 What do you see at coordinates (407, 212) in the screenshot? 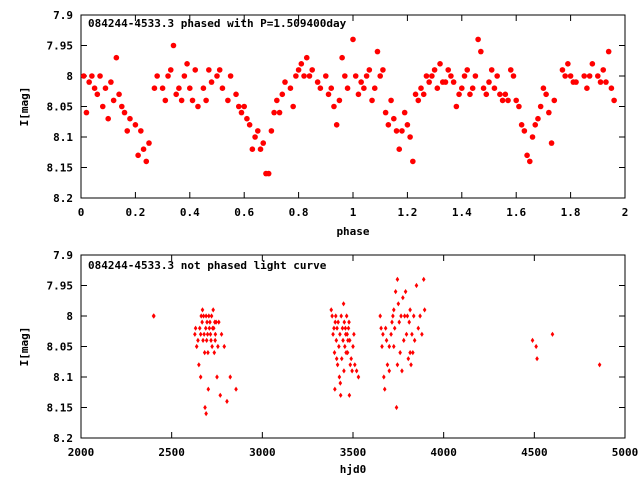
I see `x-tick-label: 1.2` at bounding box center [407, 212].